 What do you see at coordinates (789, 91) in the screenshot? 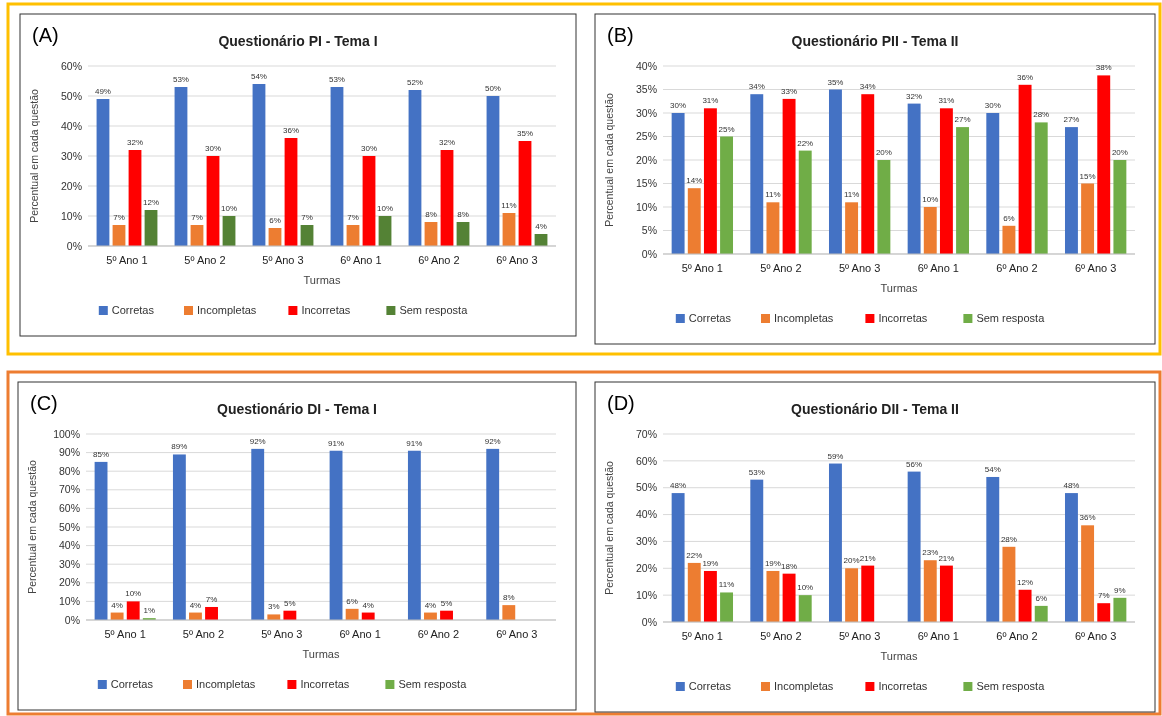
I see `data-label: 33%` at bounding box center [789, 91].